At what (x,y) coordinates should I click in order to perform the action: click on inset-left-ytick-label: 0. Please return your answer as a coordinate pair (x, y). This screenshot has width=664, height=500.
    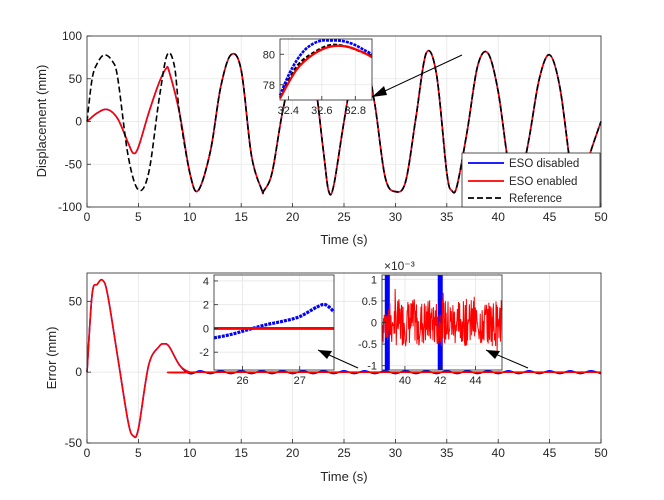
    Looking at the image, I should click on (206, 329).